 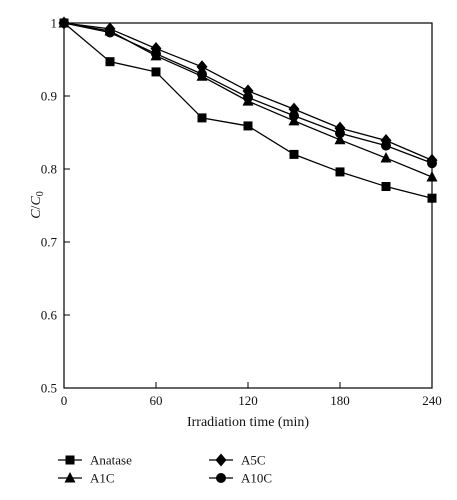 What do you see at coordinates (237, 460) in the screenshot?
I see `legend-item-a5c: A5C` at bounding box center [237, 460].